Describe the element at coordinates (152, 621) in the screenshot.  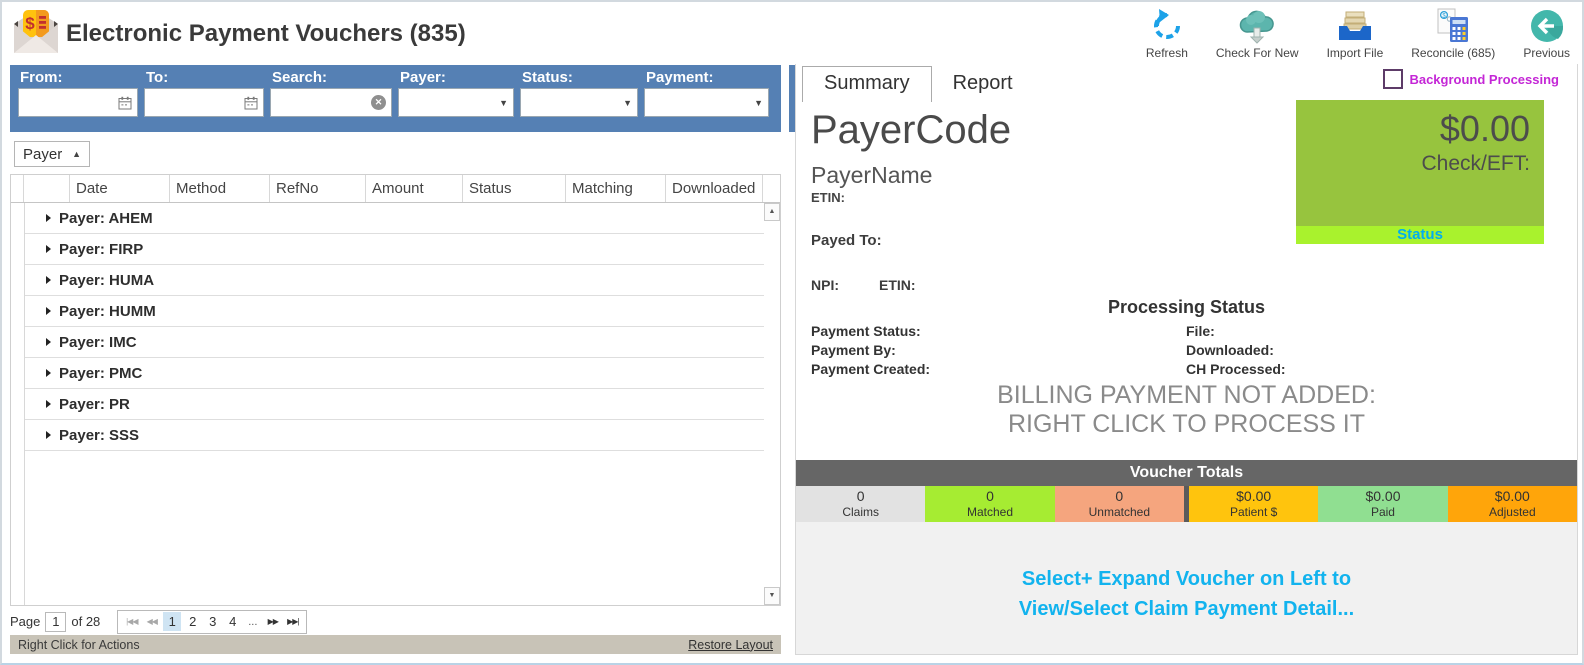
I see `prev-page-icon: ◀◀` at that location.